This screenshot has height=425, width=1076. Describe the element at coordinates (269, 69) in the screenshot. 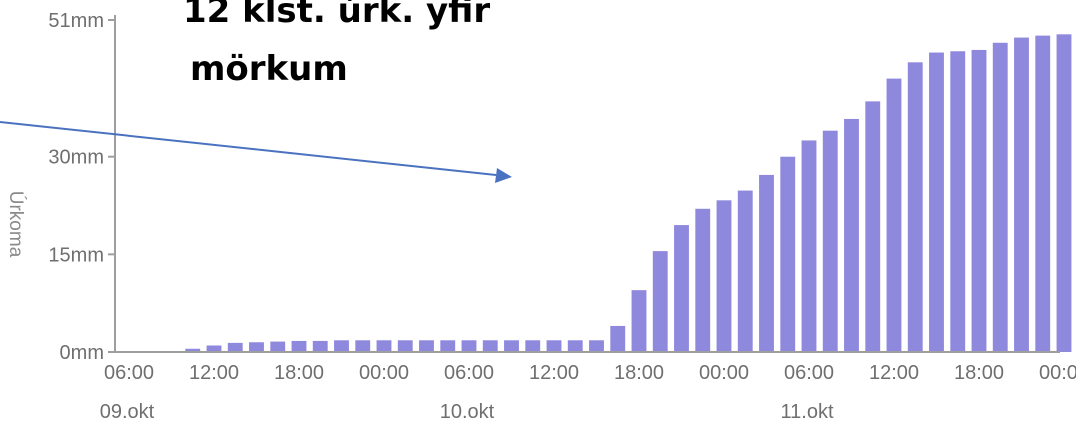

I see `annotation-line-2: mörkum` at that location.